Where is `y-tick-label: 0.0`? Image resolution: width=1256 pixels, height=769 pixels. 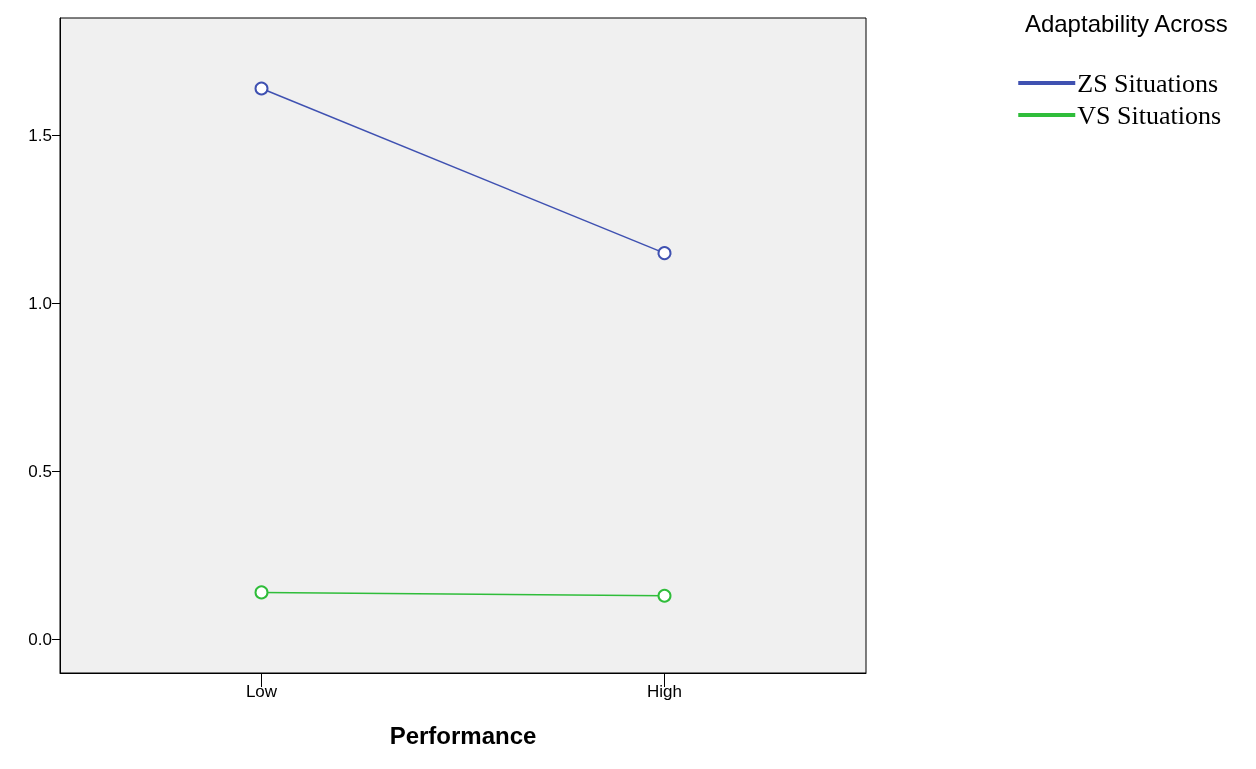 y-tick-label: 0.0 is located at coordinates (40, 639).